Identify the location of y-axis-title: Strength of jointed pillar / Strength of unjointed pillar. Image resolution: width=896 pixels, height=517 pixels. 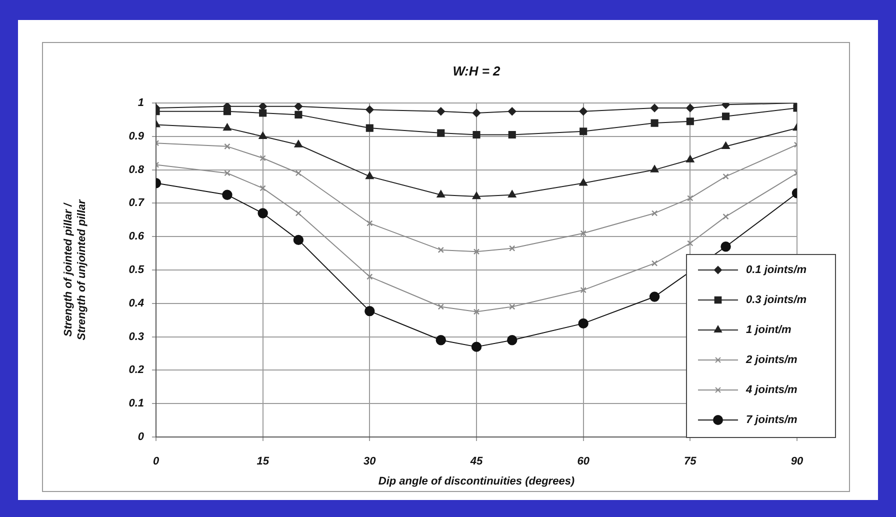
(75, 269).